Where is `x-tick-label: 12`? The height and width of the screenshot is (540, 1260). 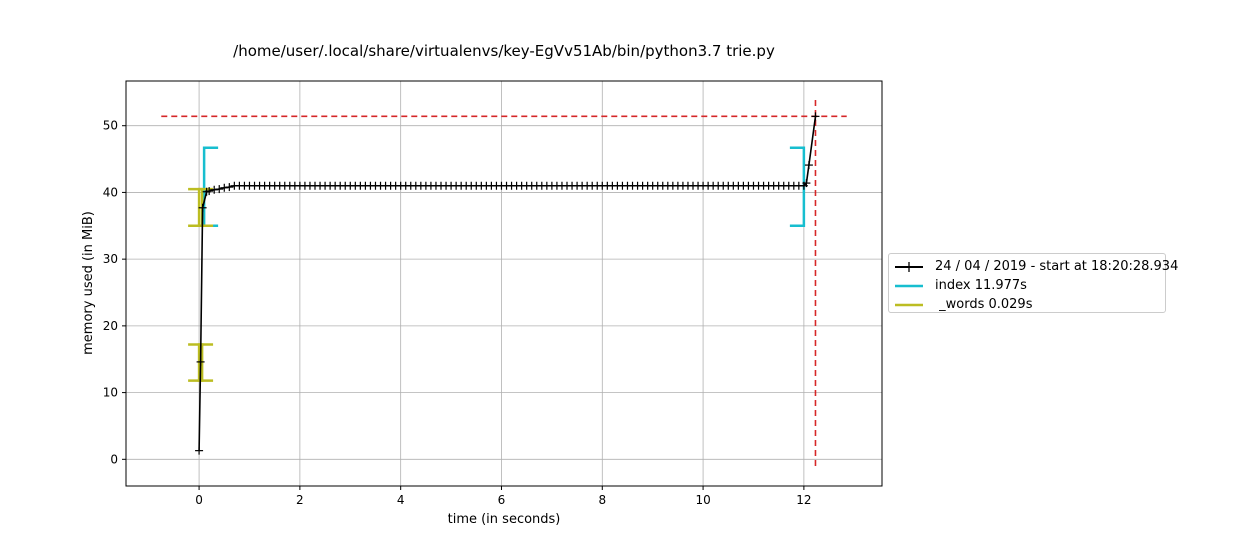 x-tick-label: 12 is located at coordinates (803, 500).